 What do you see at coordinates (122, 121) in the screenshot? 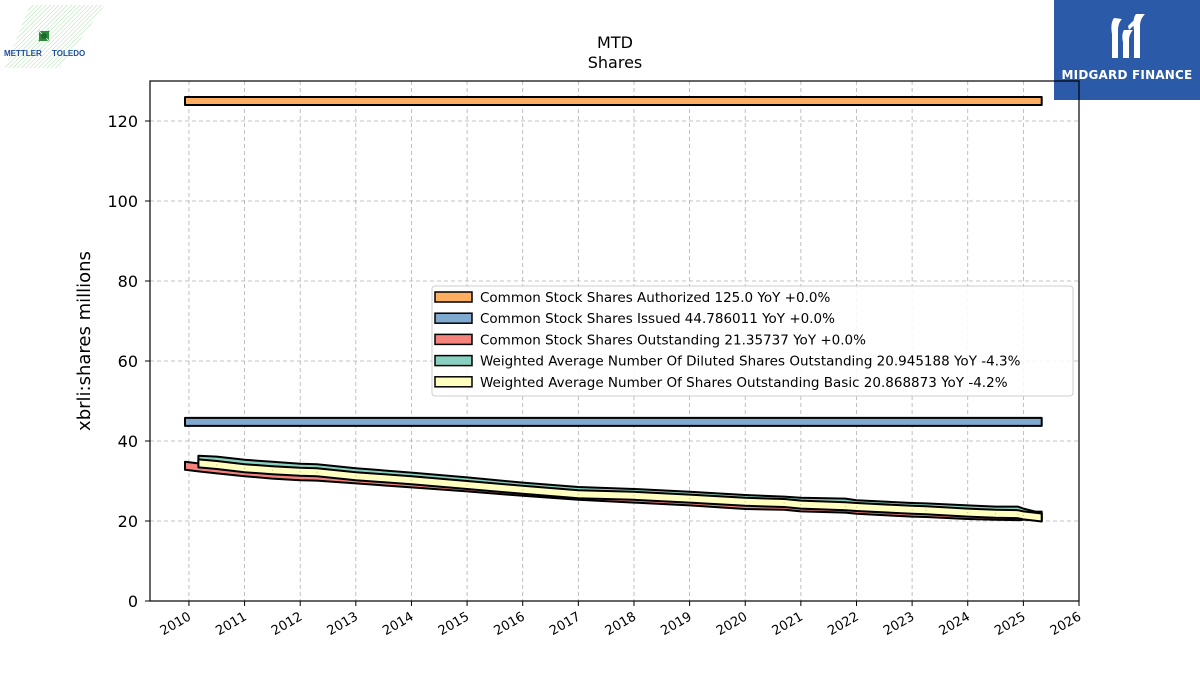
I see `y-tick-label: 120` at bounding box center [122, 121].